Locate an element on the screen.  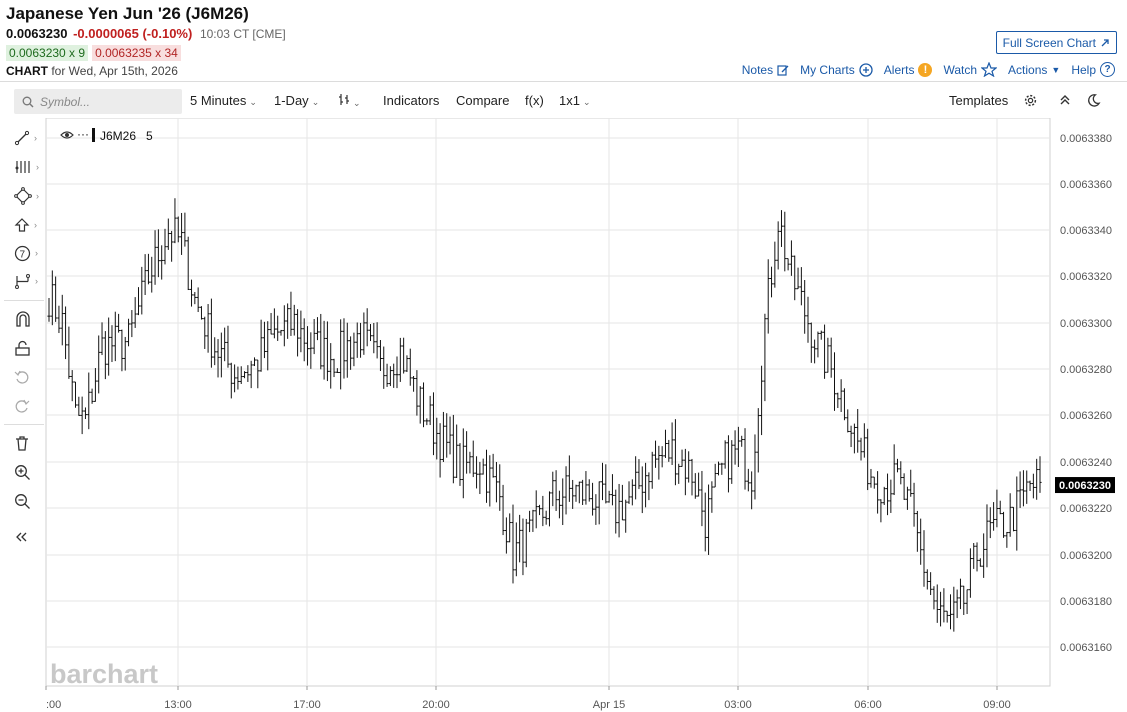
y-tick-label: 0.0063160 is located at coordinates (1086, 648).